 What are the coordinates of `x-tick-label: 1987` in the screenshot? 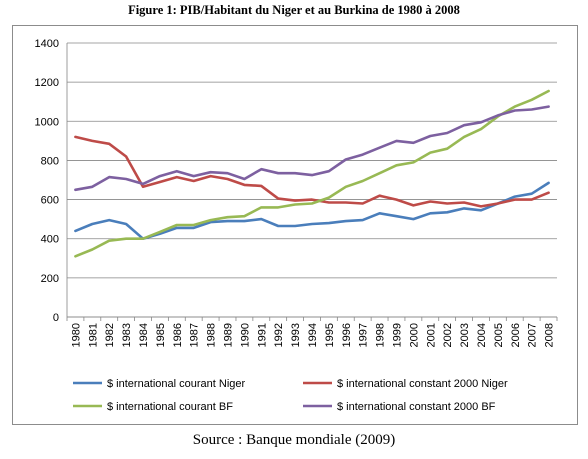 It's located at (195, 335).